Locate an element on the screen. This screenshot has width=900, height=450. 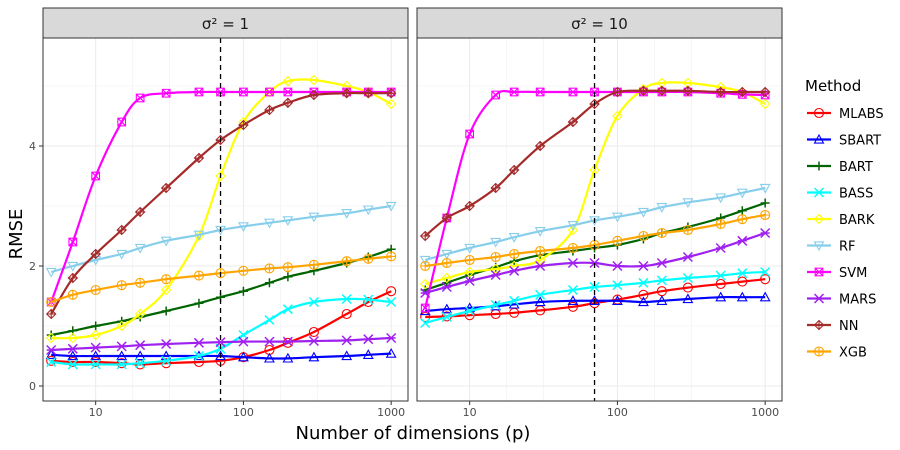
legend-label: RF is located at coordinates (847, 247).